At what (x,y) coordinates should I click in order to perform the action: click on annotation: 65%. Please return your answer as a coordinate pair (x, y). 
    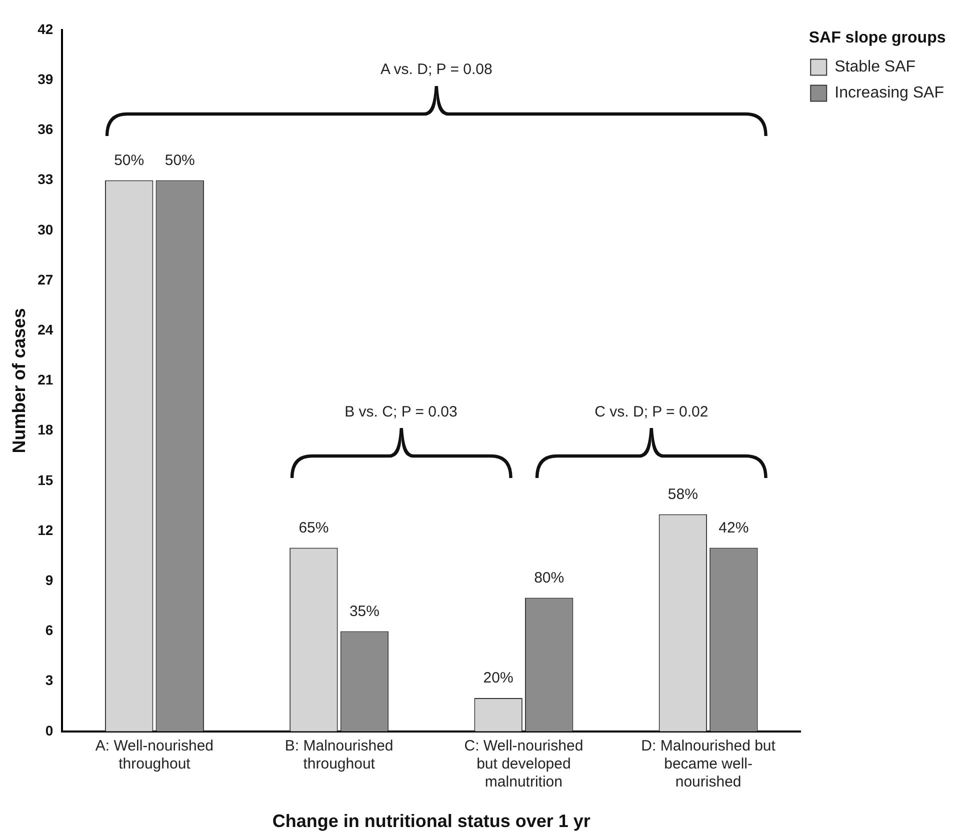
    Looking at the image, I should click on (313, 527).